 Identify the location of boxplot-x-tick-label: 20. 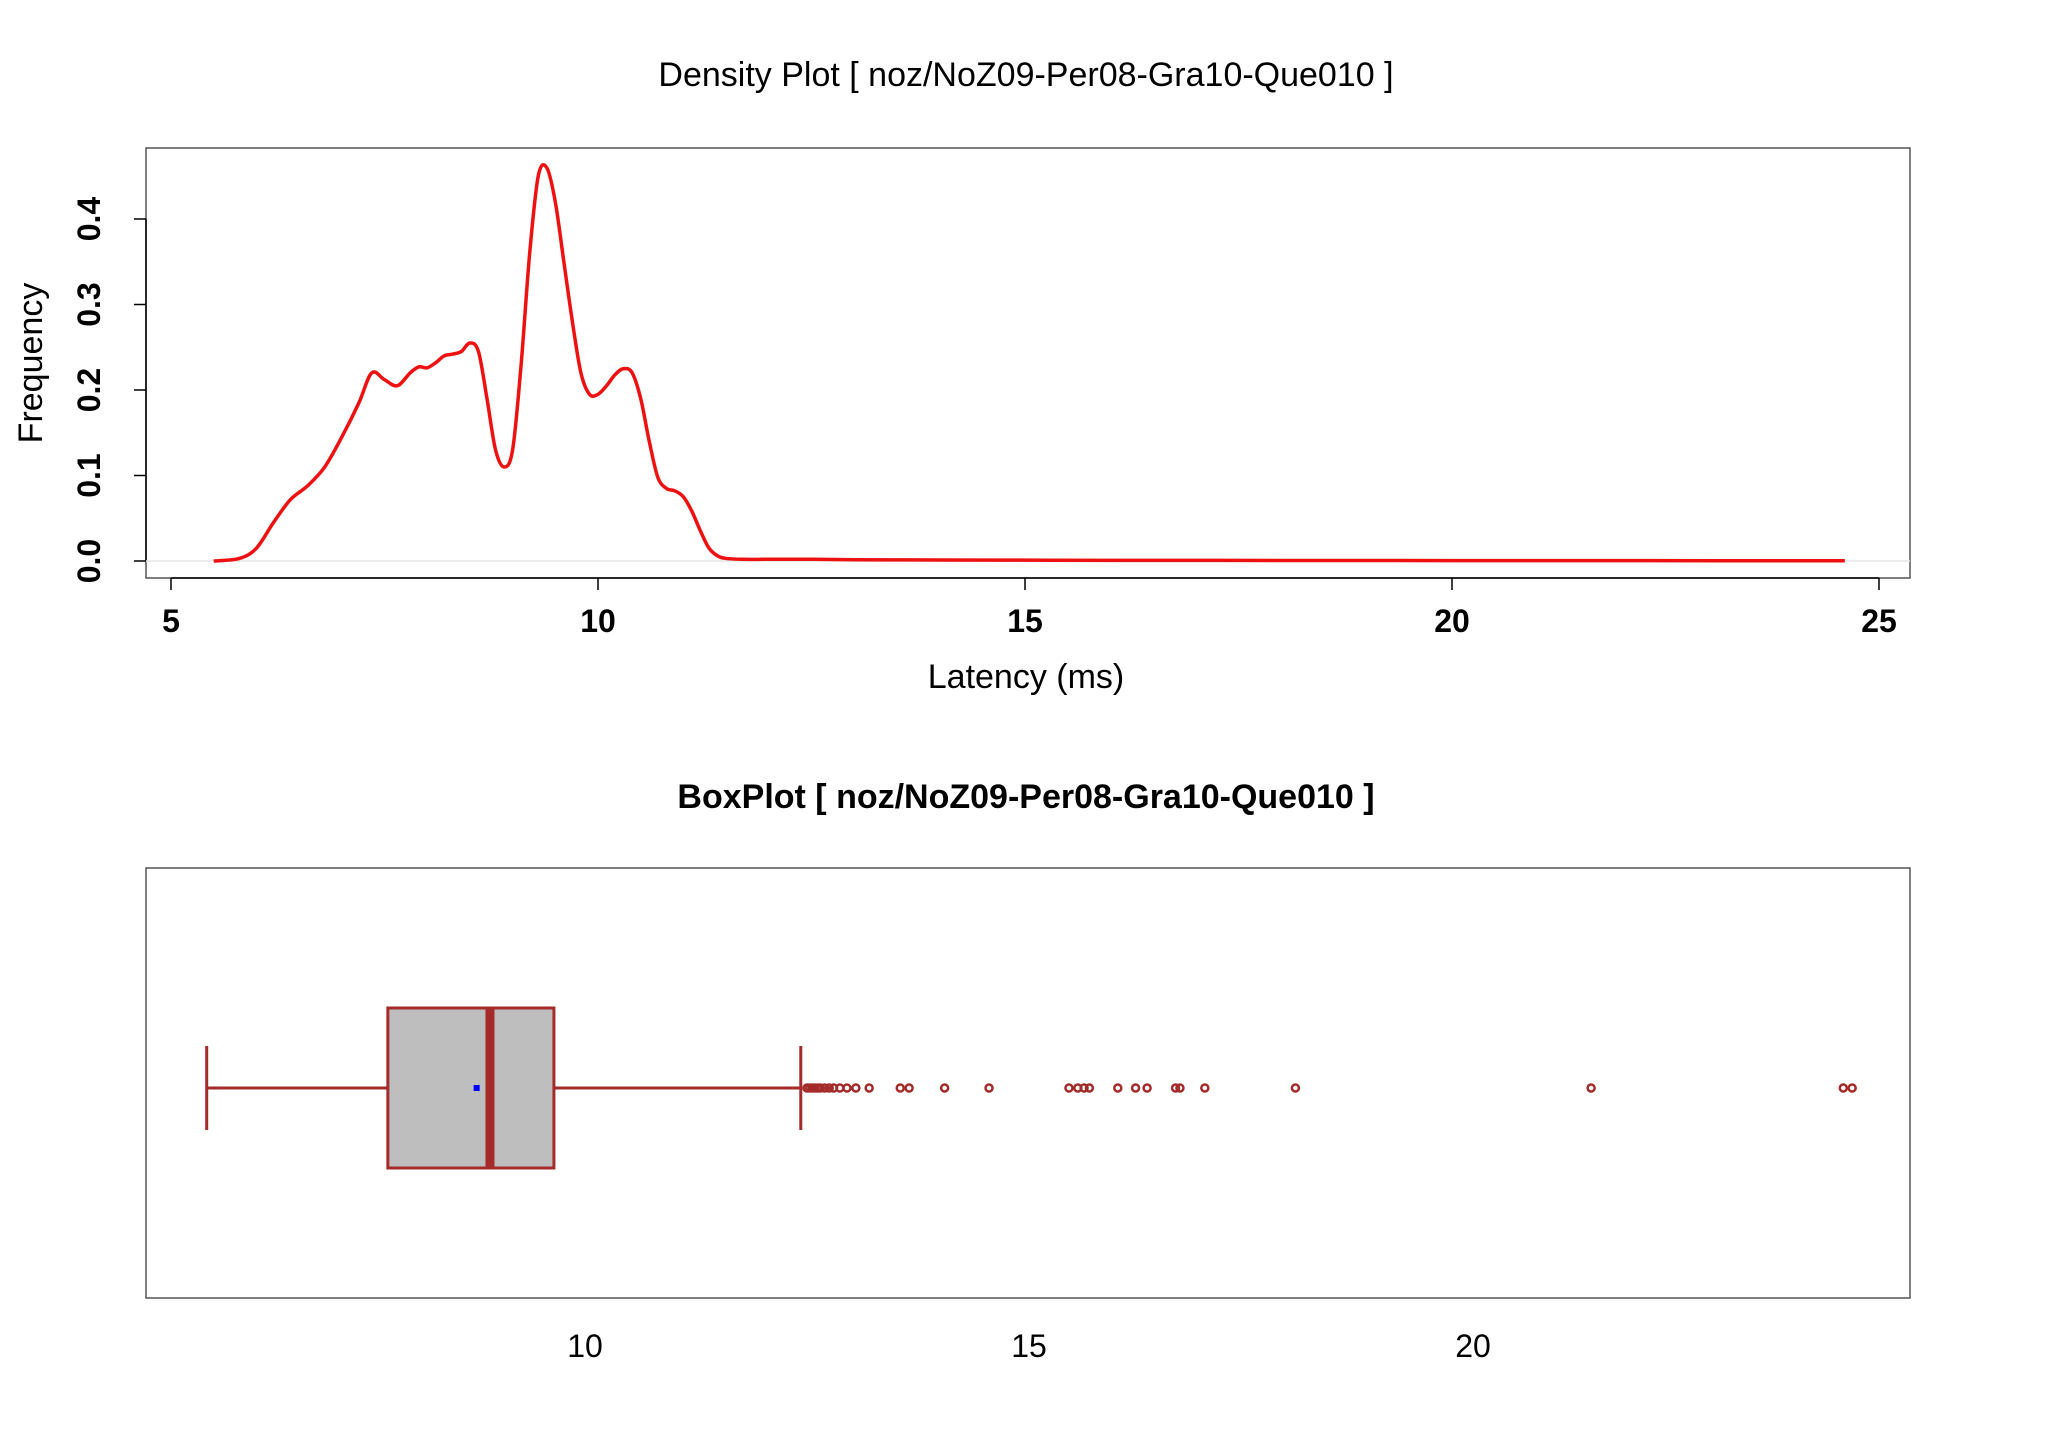
(1473, 1346).